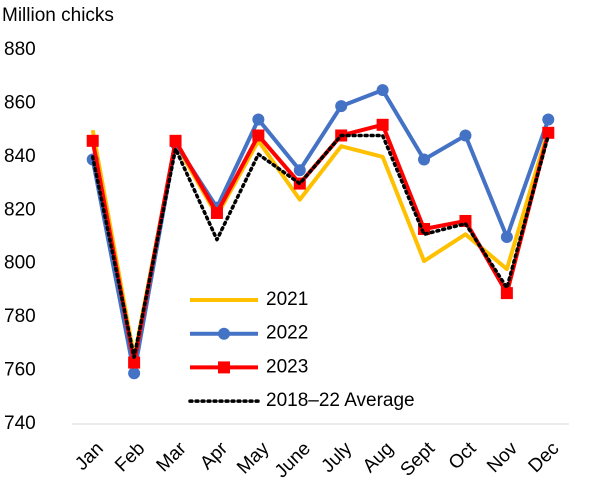  I want to click on x-tick-label: Jan, so click(89, 456).